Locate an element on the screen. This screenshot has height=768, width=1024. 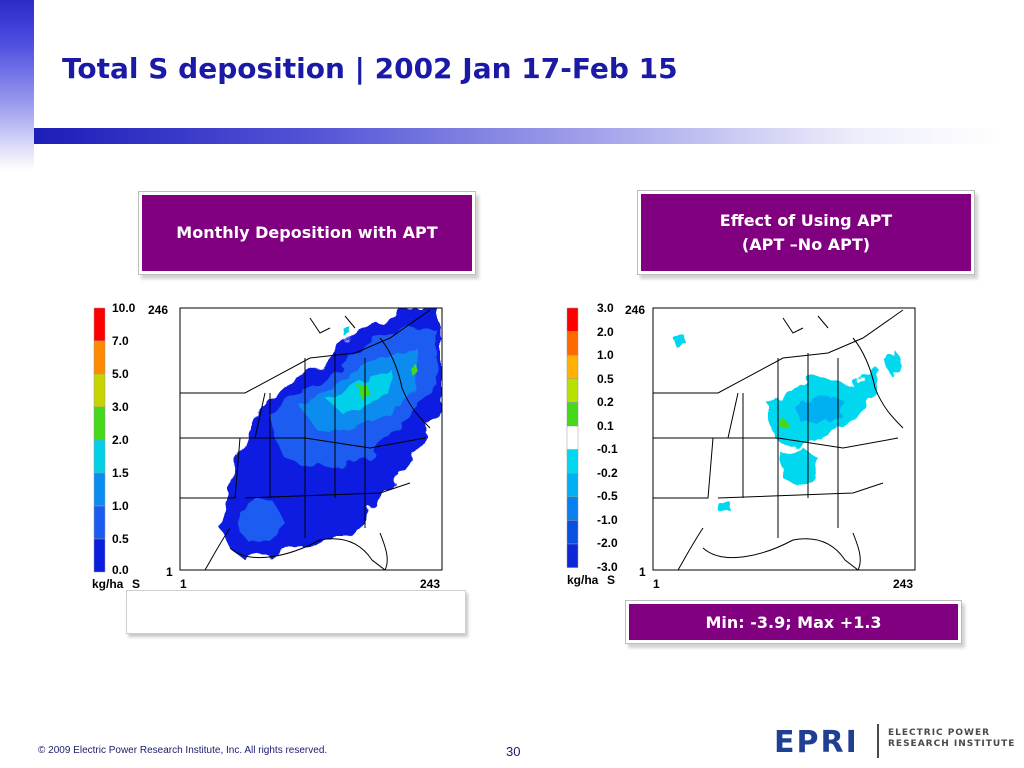
legend-label-0: 3.0 is located at coordinates (605, 308).